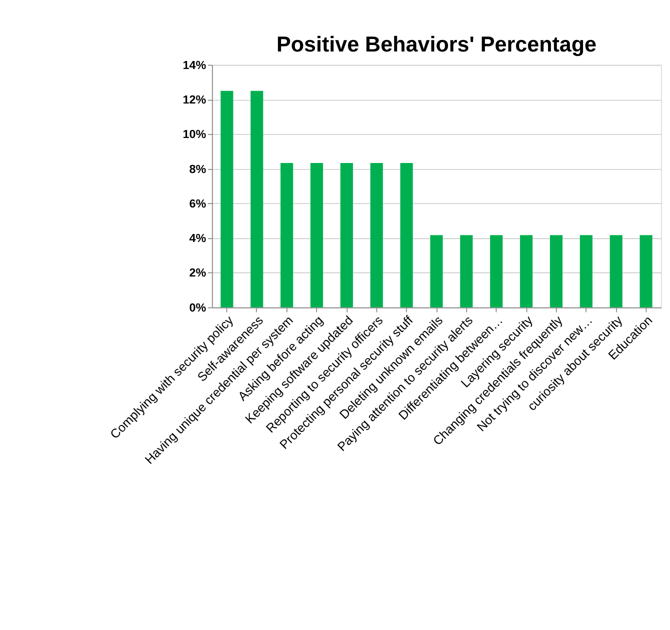 This screenshot has width=670, height=630. Describe the element at coordinates (436, 43) in the screenshot. I see `chart-title: Positive Behaviors' Percentage` at that location.